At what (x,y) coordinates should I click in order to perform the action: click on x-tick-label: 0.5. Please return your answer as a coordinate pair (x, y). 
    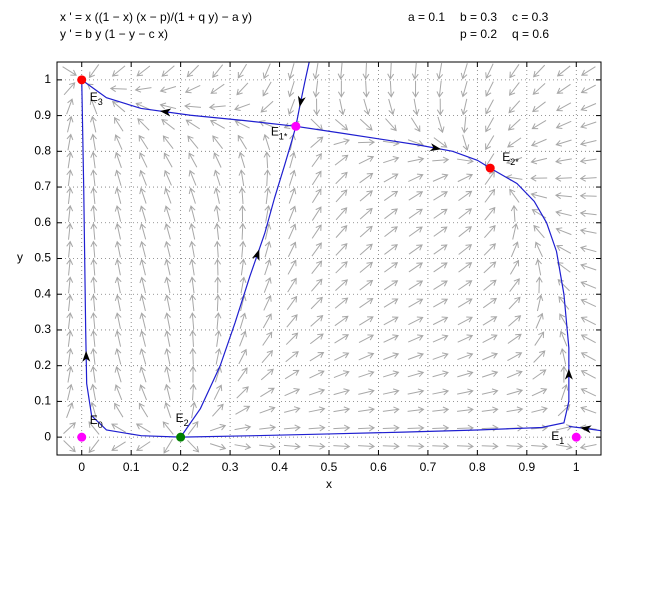
    Looking at the image, I should click on (329, 467).